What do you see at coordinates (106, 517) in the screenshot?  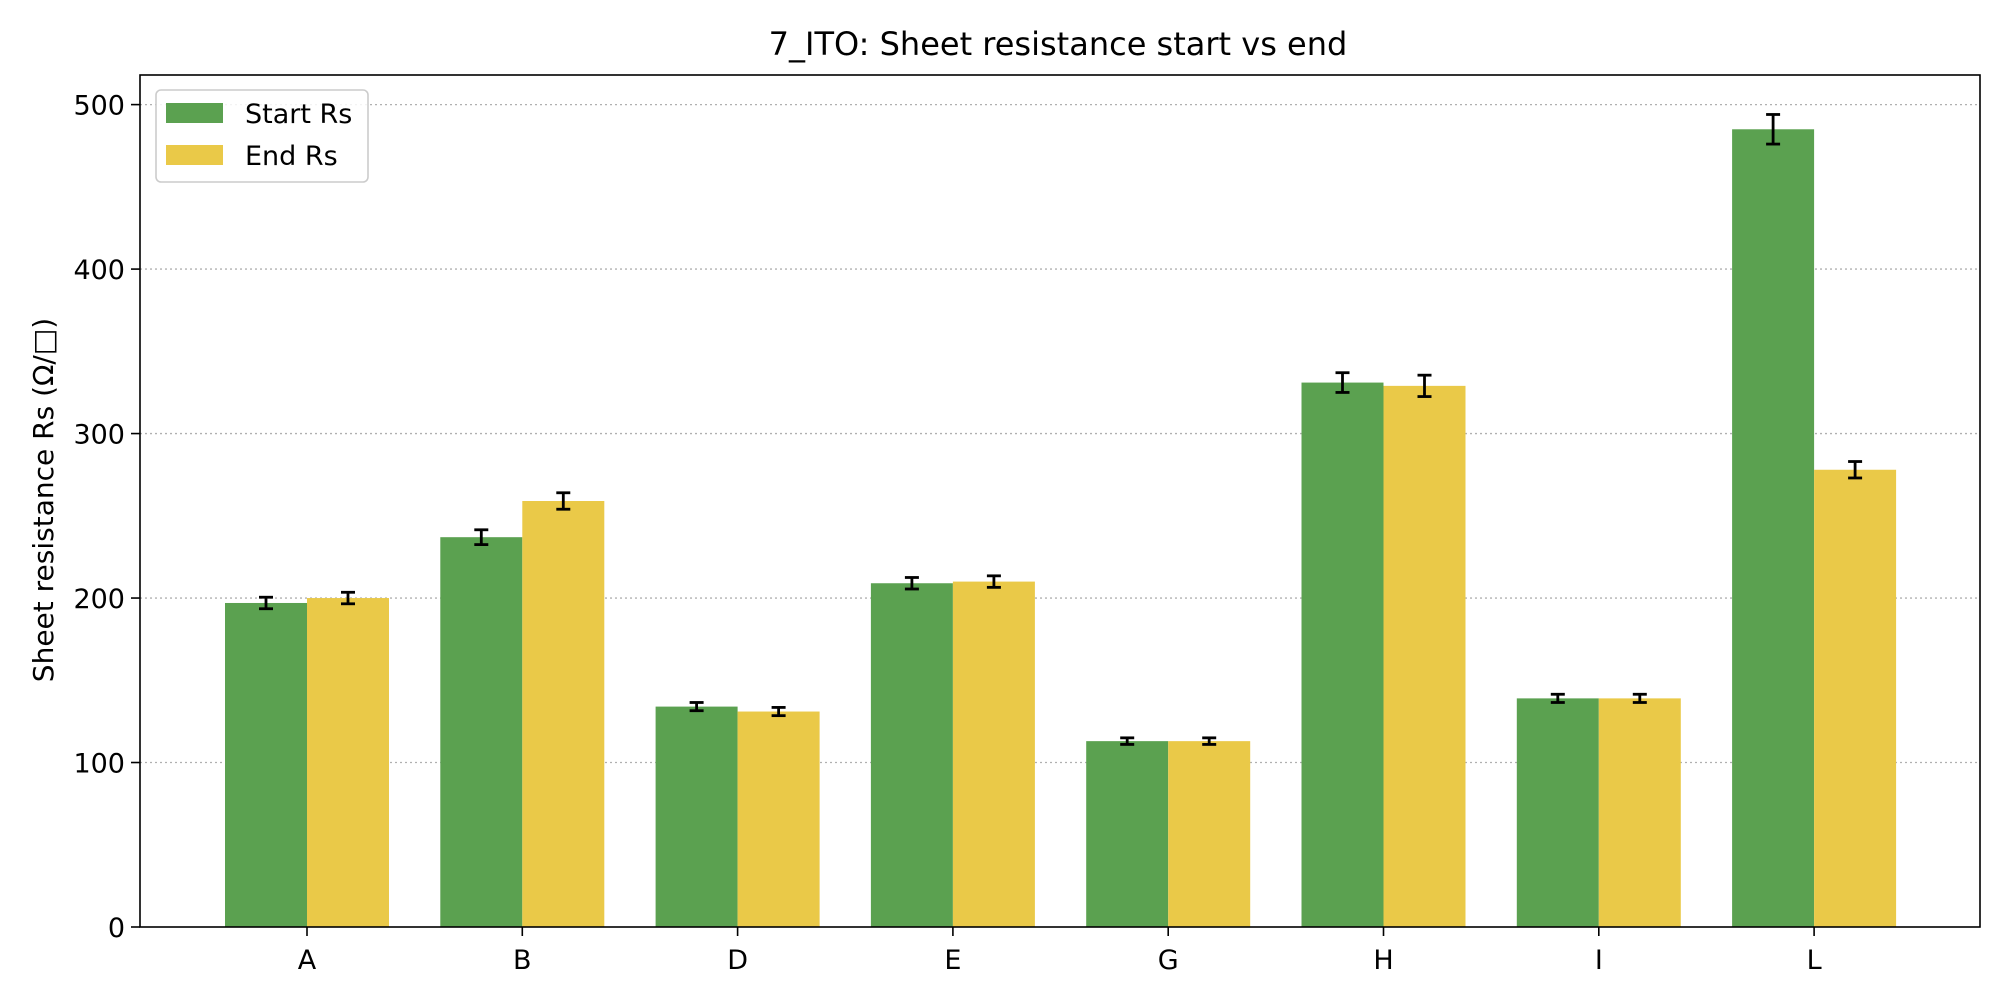 I see `y-axis: 0 100 200 300 400 500` at bounding box center [106, 517].